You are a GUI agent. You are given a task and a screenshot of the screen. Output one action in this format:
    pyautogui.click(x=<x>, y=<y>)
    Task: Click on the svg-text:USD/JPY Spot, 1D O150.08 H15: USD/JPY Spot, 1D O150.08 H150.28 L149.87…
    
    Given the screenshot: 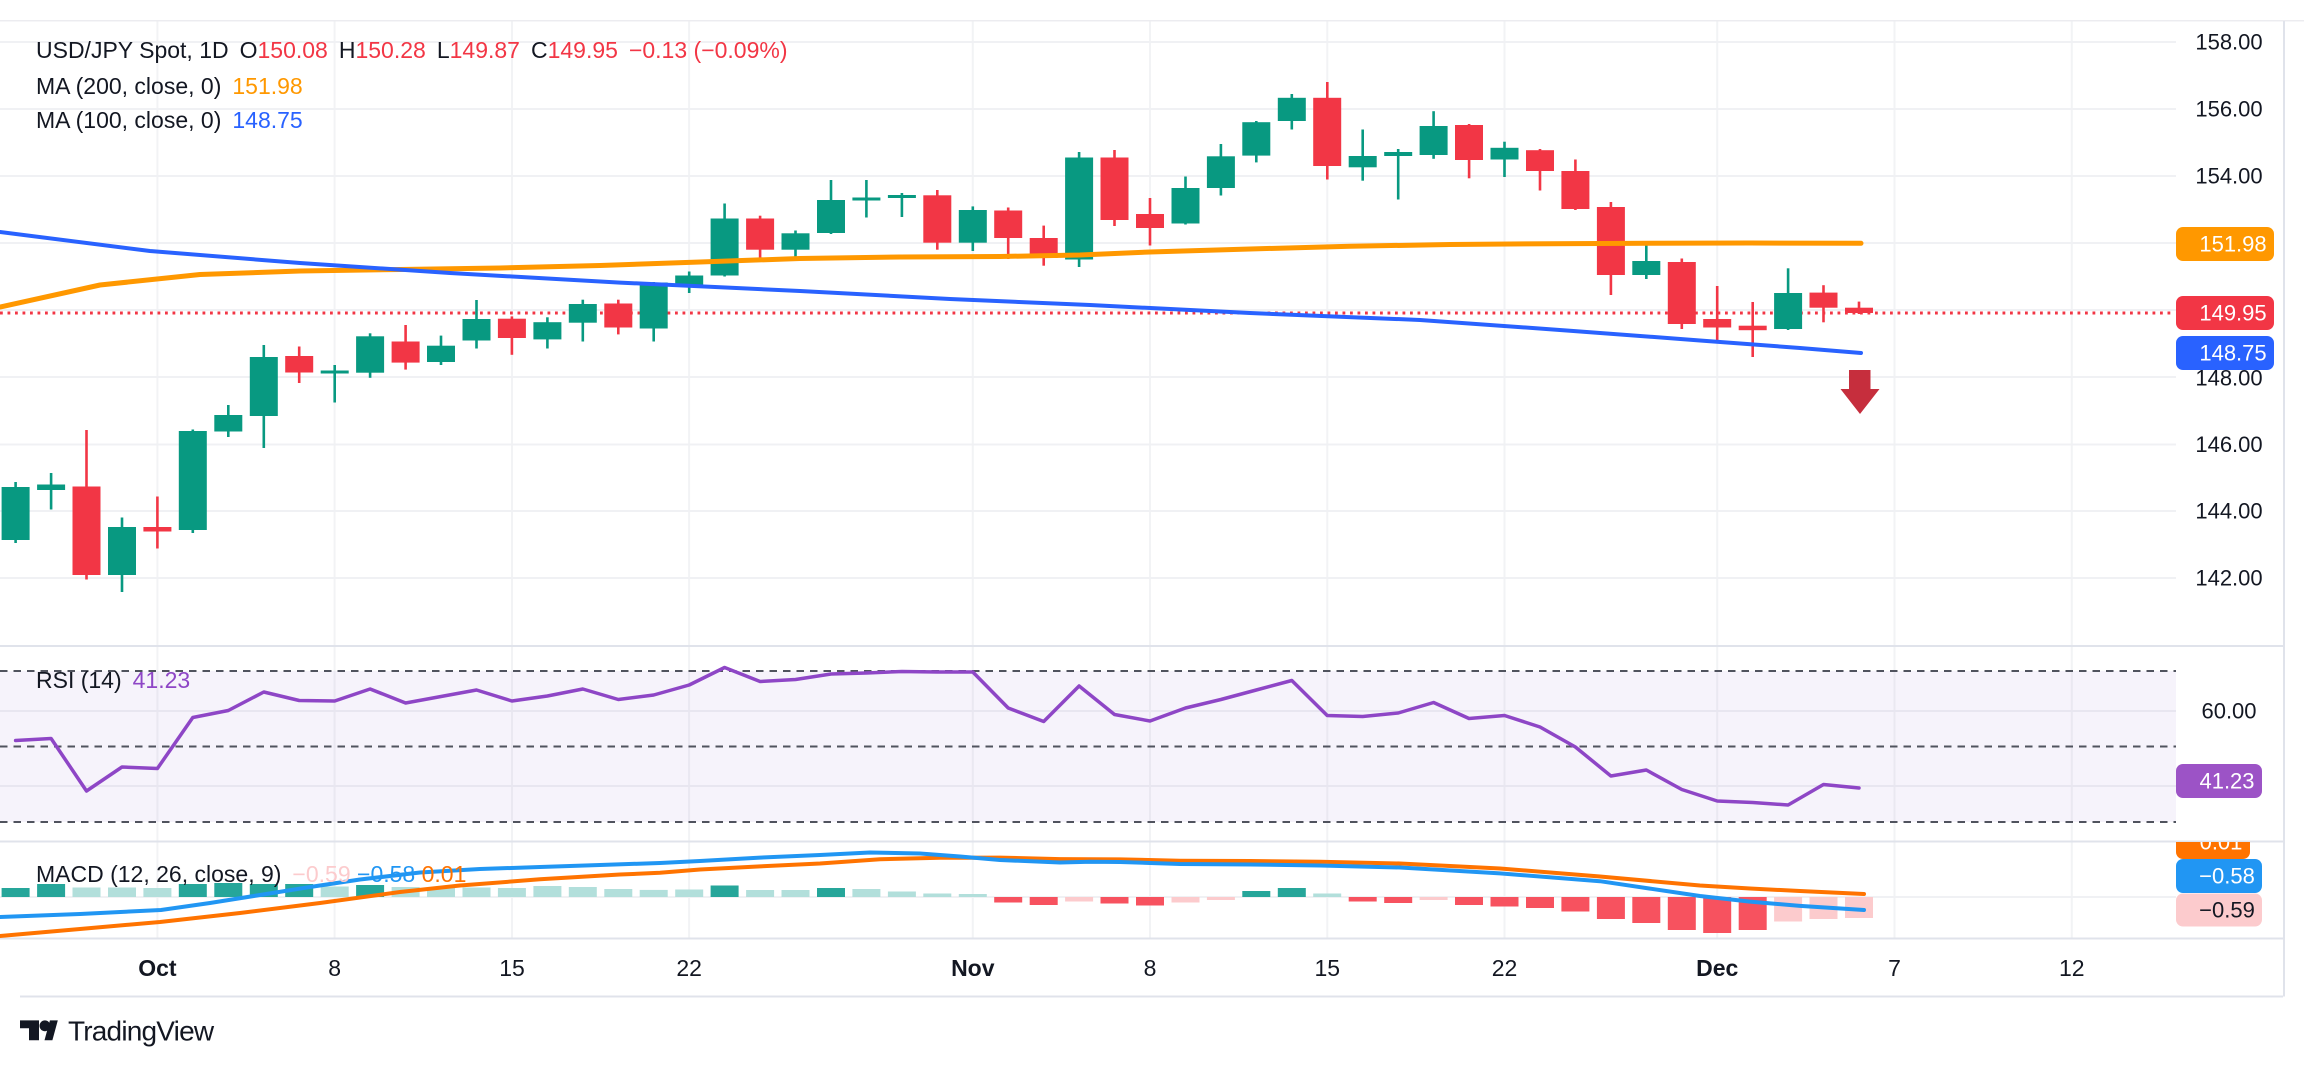 What is the action you would take?
    pyautogui.click(x=412, y=50)
    